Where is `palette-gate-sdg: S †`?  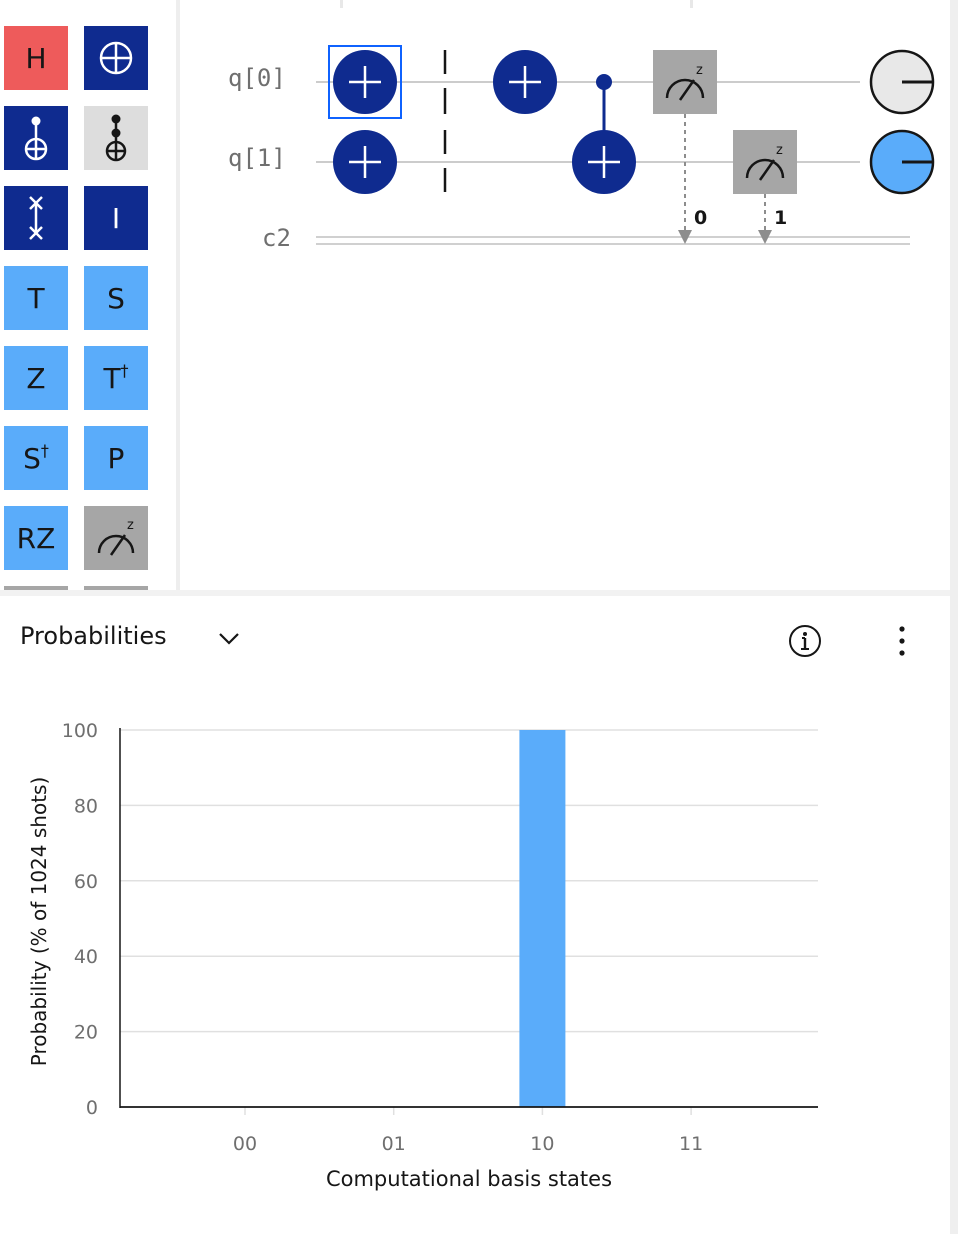 palette-gate-sdg: S † is located at coordinates (36, 458).